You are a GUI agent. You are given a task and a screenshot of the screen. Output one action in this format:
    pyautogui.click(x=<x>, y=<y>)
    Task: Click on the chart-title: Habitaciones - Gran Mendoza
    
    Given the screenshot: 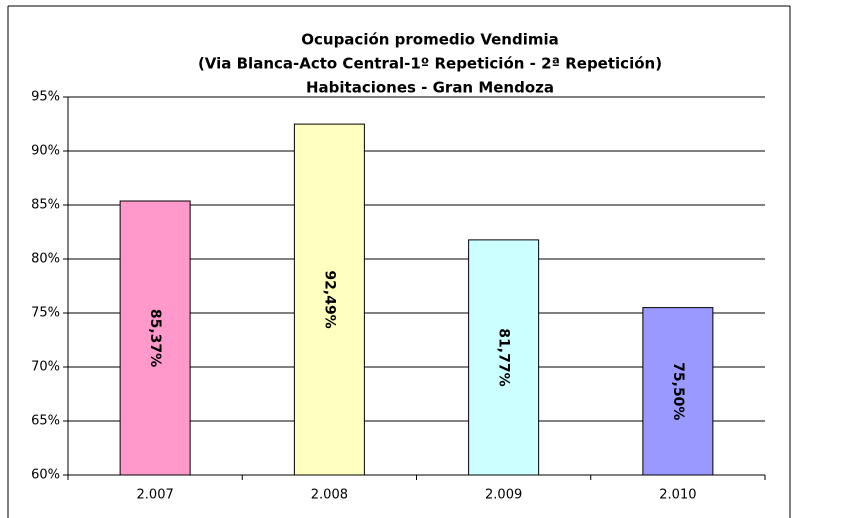 What is the action you would take?
    pyautogui.click(x=430, y=88)
    